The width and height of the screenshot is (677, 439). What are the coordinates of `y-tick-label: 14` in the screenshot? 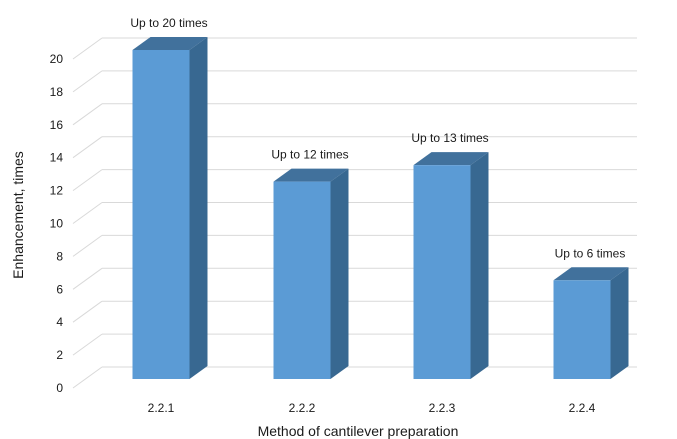 It's located at (57, 158).